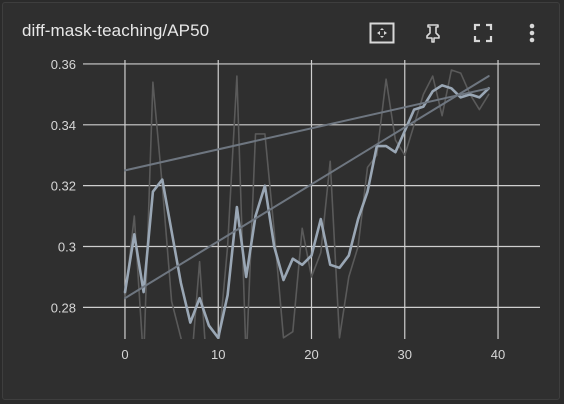 The image size is (564, 404). What do you see at coordinates (124, 354) in the screenshot?
I see `x-tick-label: 0` at bounding box center [124, 354].